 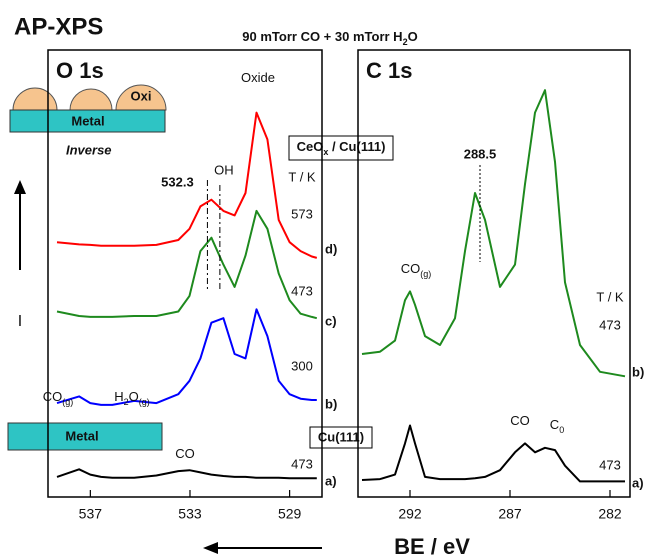 I want to click on marker-label: 288.5, so click(x=480, y=153).